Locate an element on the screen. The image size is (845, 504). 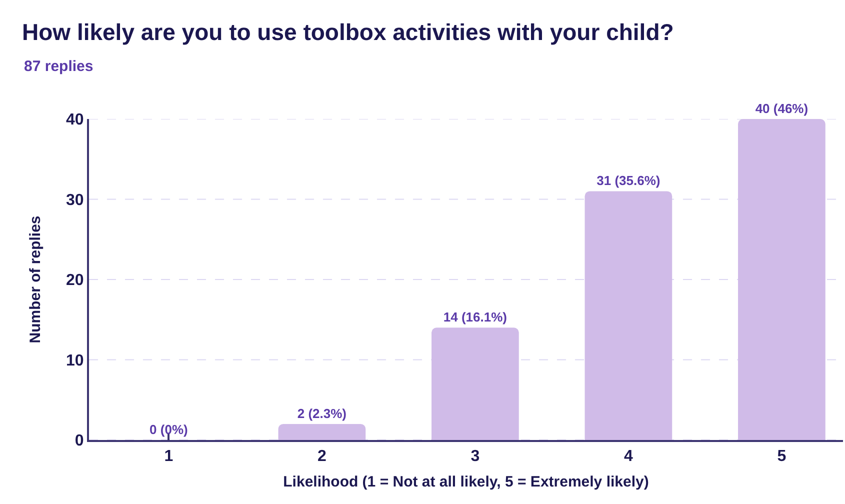
chart-subtitle: 87 replies is located at coordinates (59, 66).